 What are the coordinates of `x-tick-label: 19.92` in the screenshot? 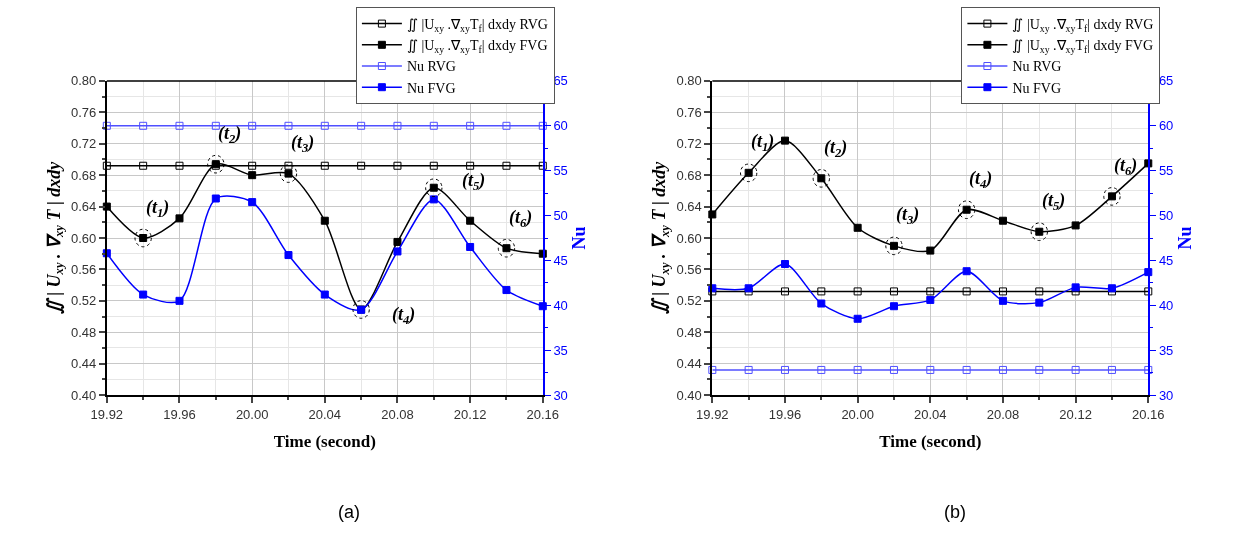 It's located at (712, 414).